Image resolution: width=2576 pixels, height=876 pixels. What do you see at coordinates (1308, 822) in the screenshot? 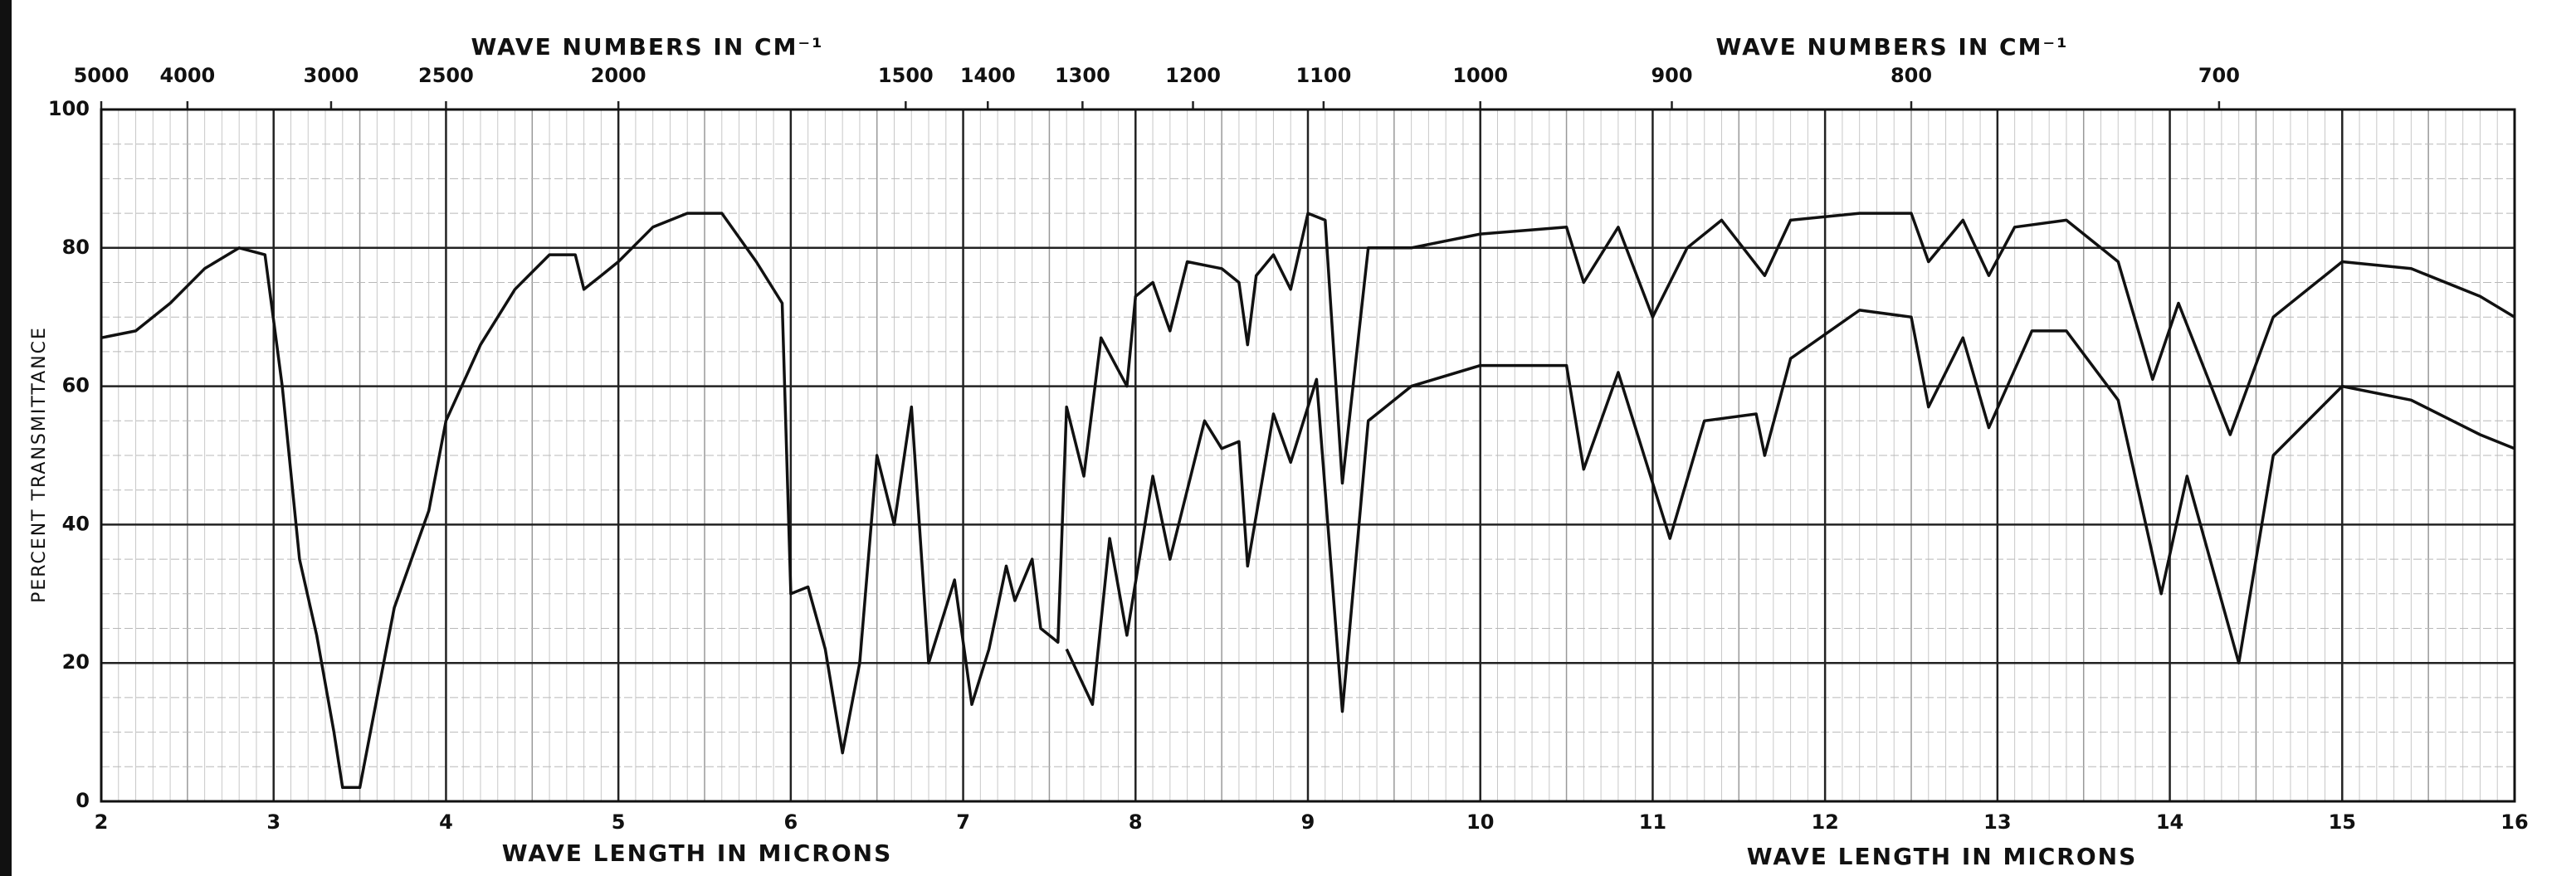
I see `x-tick-label: 9` at bounding box center [1308, 822].